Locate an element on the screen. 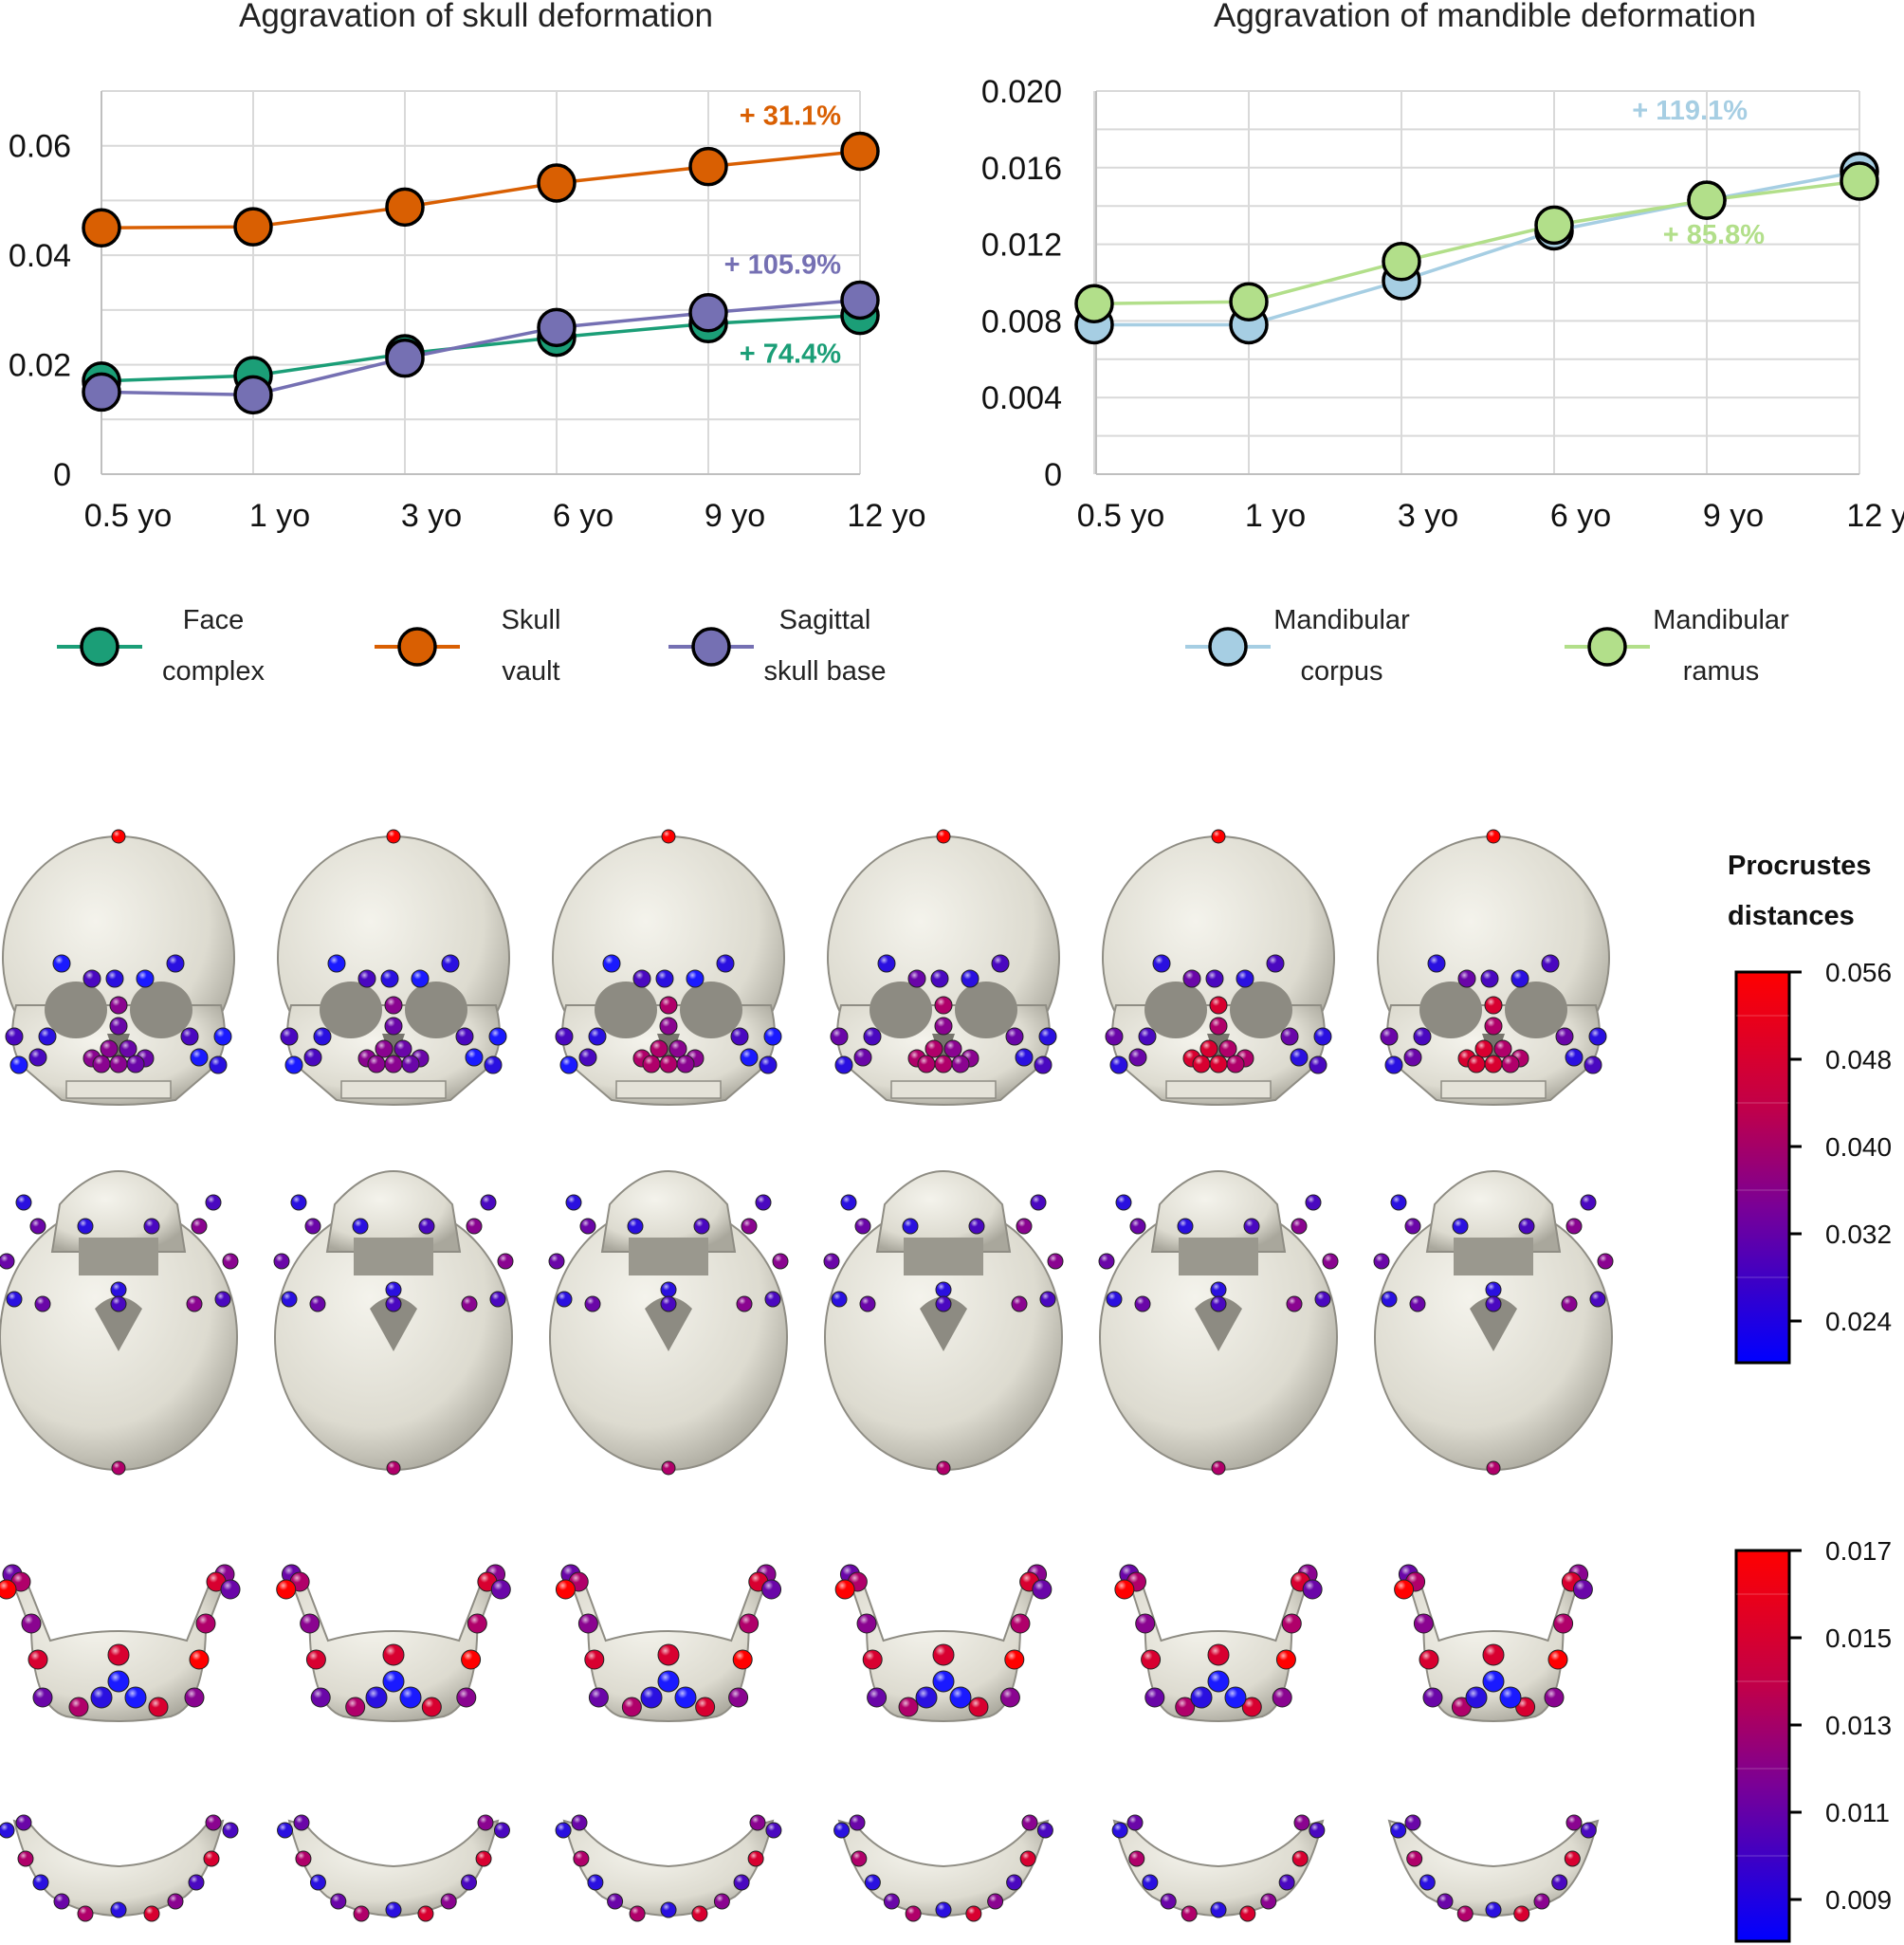 This screenshot has width=1904, height=1945. x-tick-label: 1 yo is located at coordinates (1276, 516).